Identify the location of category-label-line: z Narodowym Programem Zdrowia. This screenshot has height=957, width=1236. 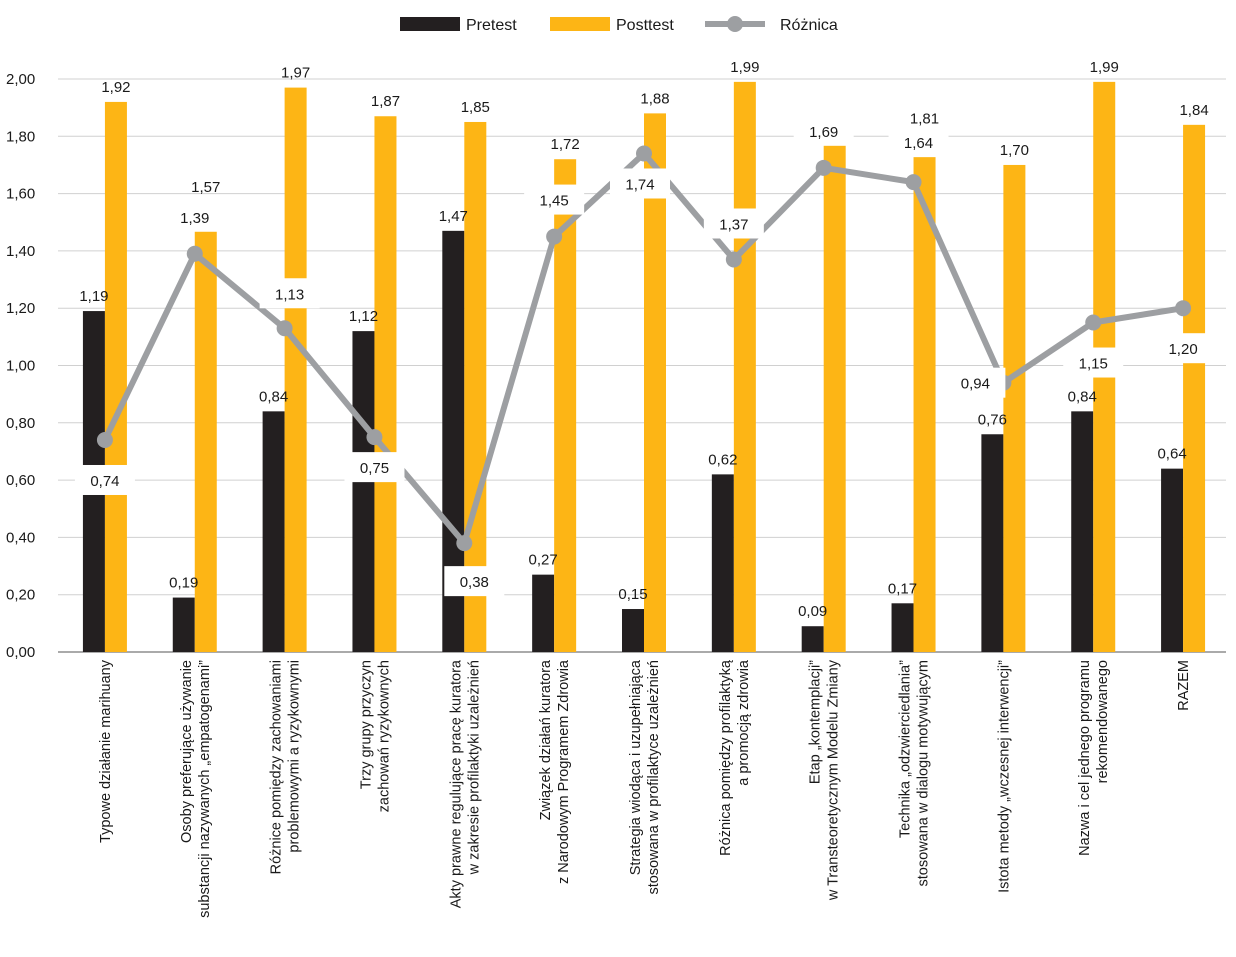
(564, 771).